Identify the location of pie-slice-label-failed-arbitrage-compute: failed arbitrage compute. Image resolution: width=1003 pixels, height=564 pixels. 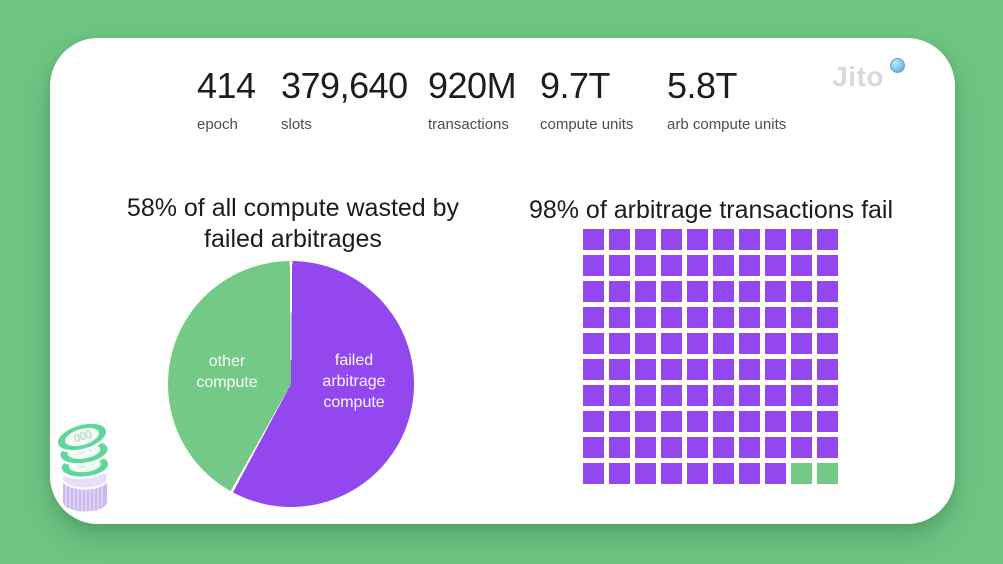
(354, 381).